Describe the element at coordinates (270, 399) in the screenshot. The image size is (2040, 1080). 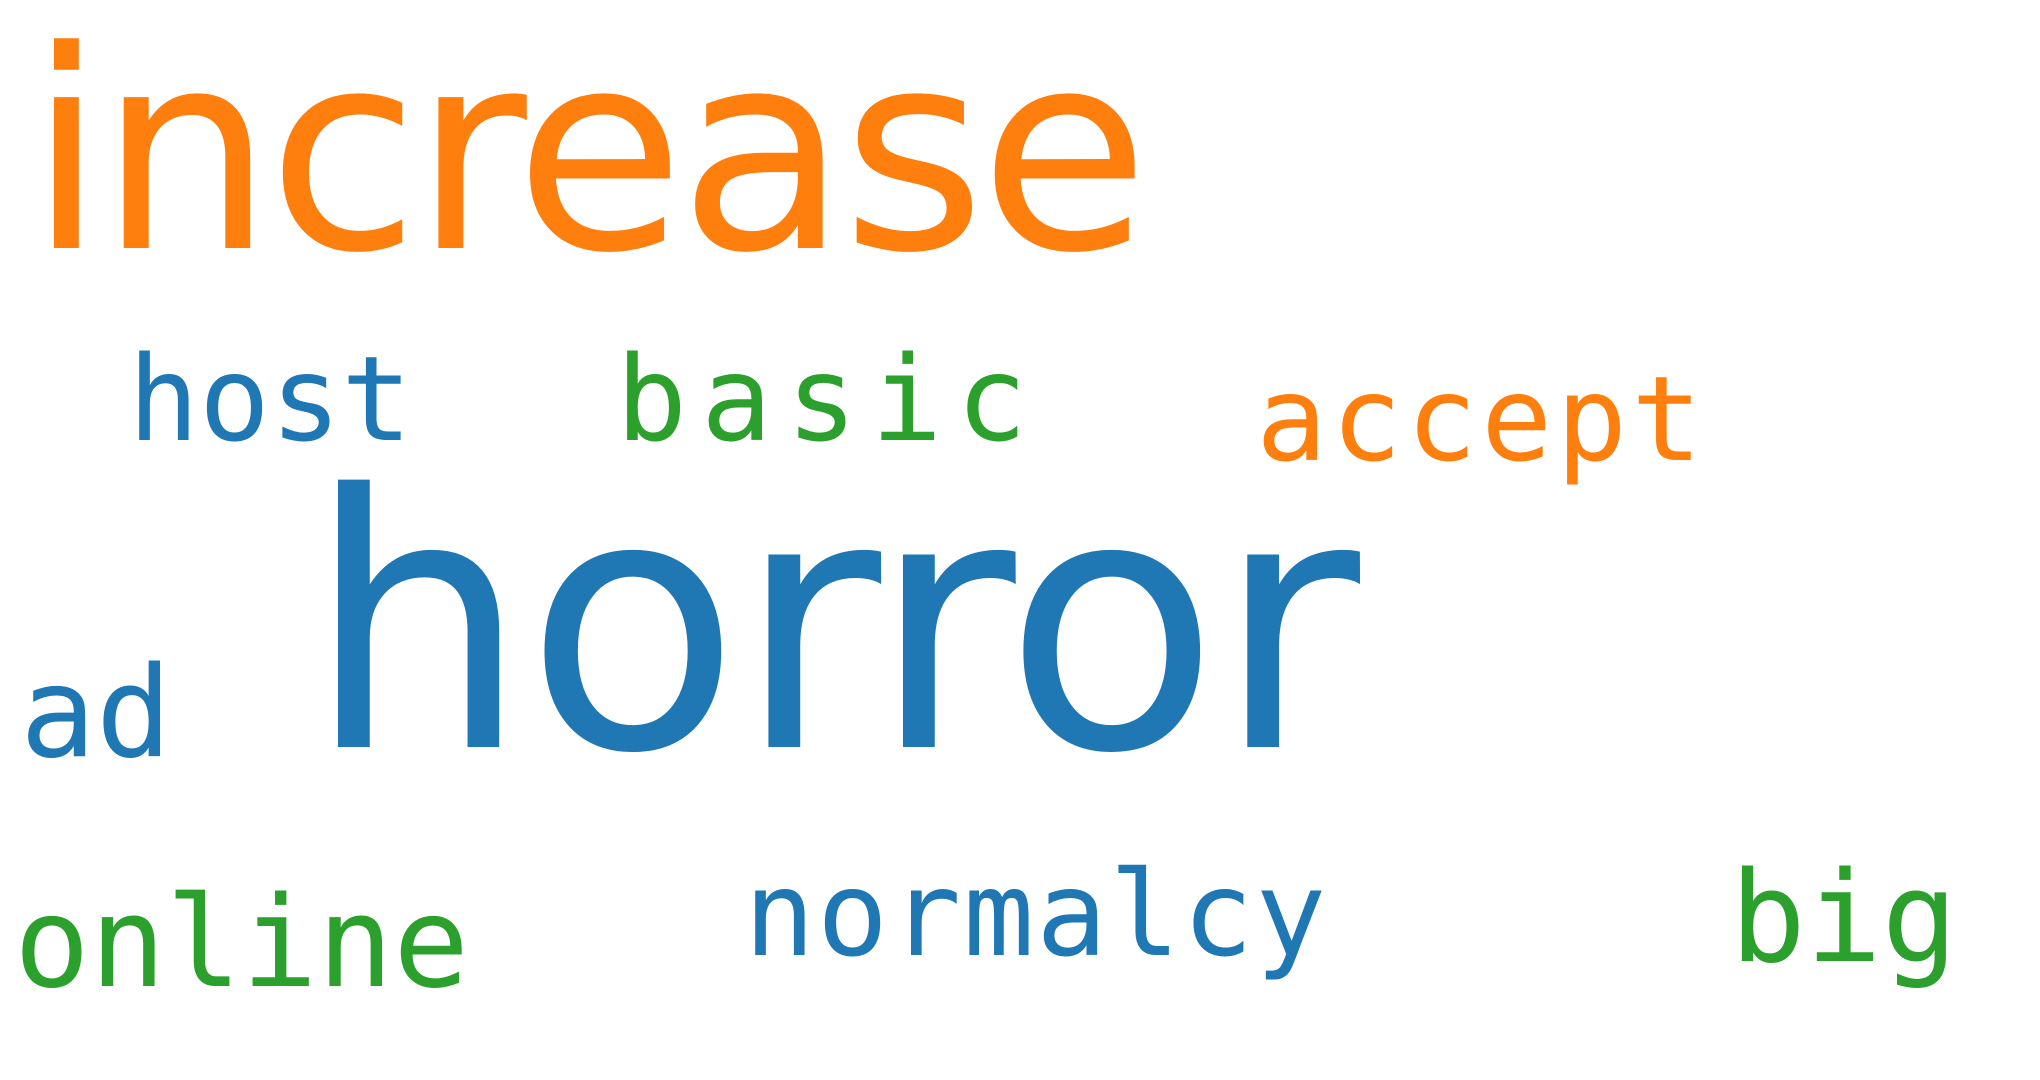
I see `word-host: host` at that location.